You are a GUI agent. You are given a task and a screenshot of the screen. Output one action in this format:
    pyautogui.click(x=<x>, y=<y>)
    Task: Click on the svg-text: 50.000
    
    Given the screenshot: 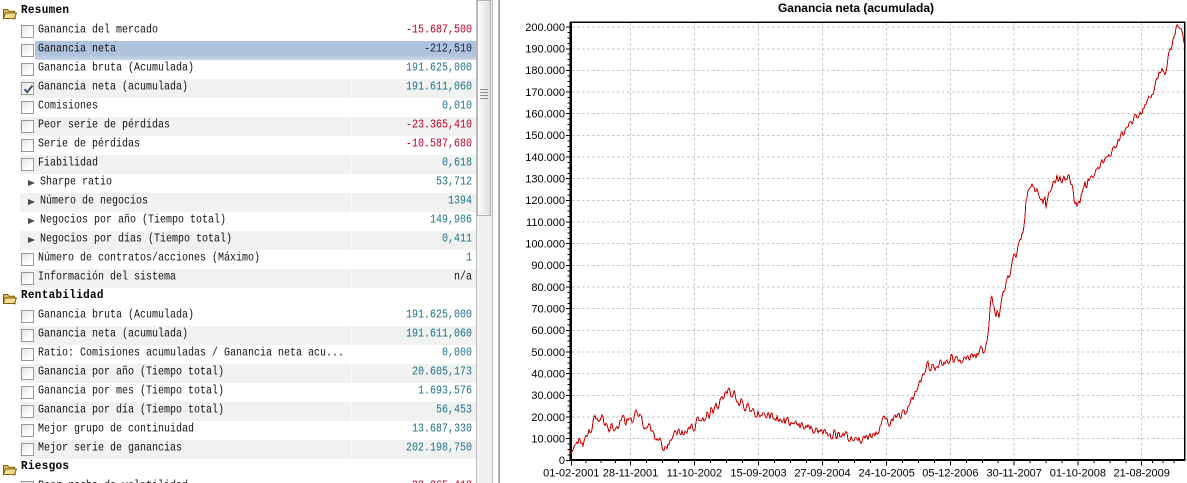 What is the action you would take?
    pyautogui.click(x=548, y=353)
    